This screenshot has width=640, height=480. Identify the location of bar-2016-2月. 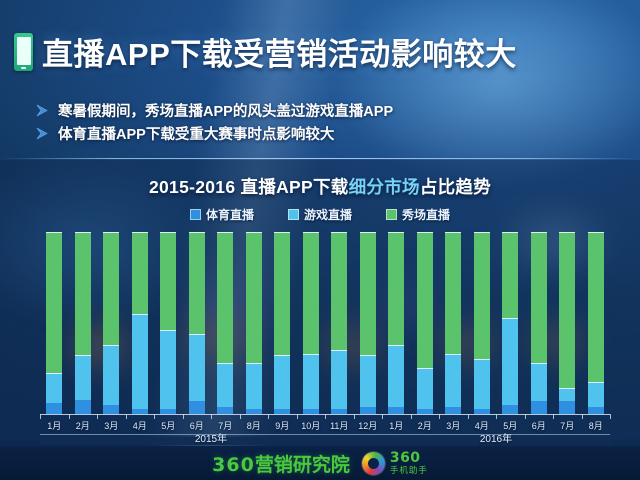
(424, 323).